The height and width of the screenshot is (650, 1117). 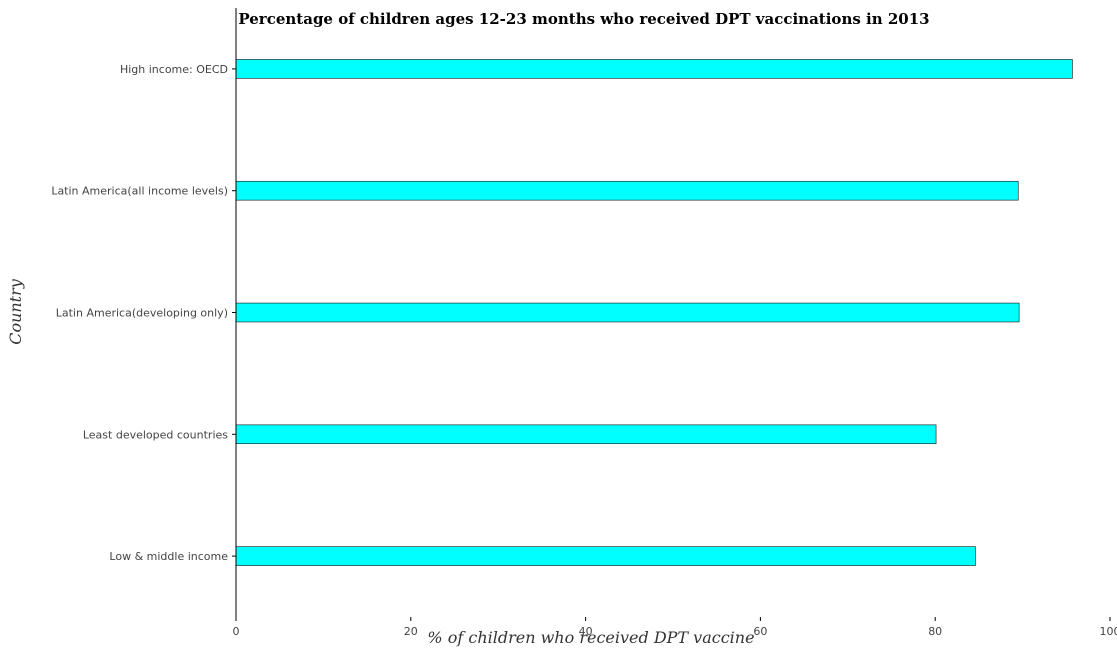 I want to click on y-tick-label-2: Latin America(developing only), so click(x=142, y=313).